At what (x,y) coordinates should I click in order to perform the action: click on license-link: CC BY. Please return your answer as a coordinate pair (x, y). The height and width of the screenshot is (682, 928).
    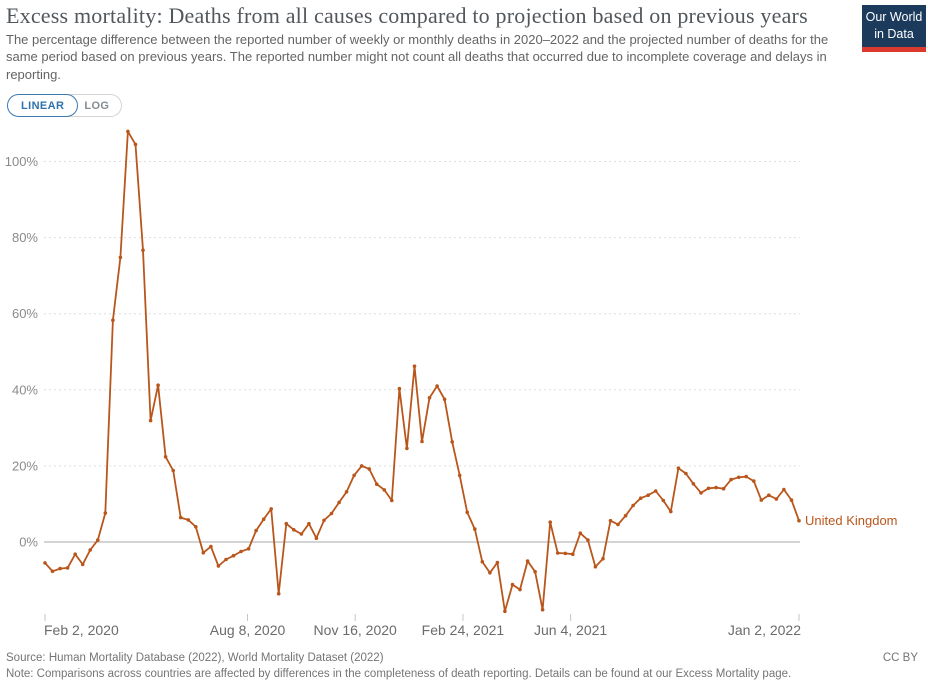
    Looking at the image, I should click on (900, 658).